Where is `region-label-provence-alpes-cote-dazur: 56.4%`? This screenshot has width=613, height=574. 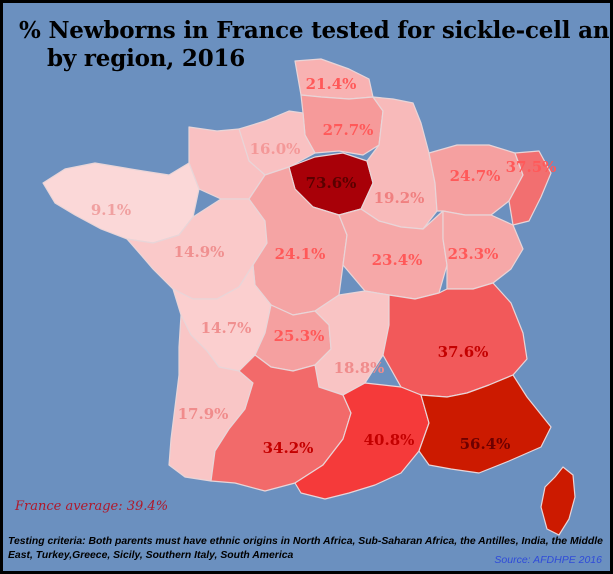
region-label-provence-alpes-cote-dazur: 56.4% is located at coordinates (485, 444).